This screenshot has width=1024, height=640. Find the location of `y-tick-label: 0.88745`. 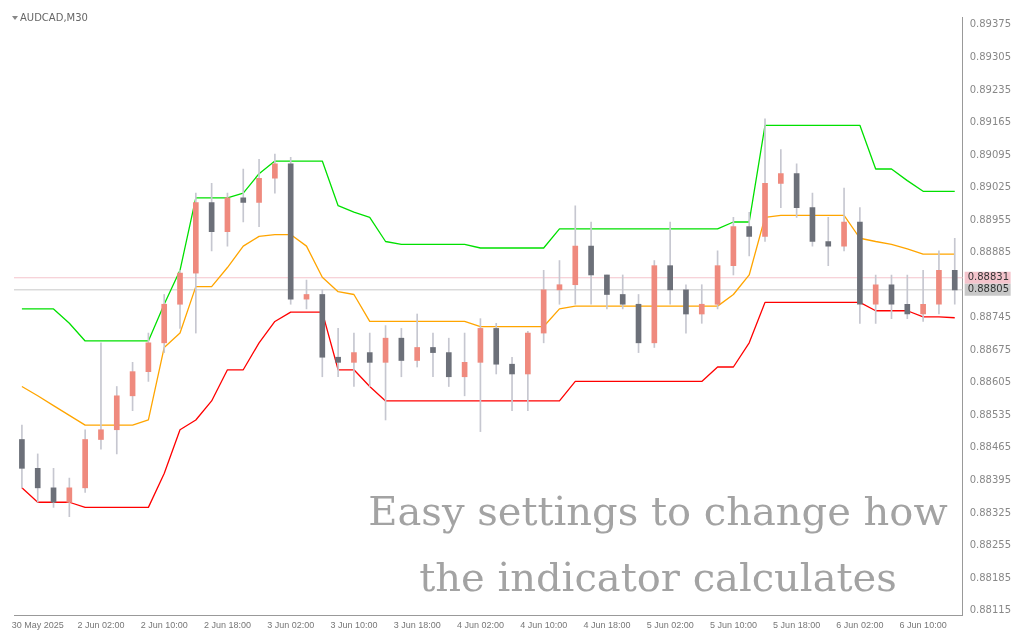

y-tick-label: 0.88745 is located at coordinates (990, 317).